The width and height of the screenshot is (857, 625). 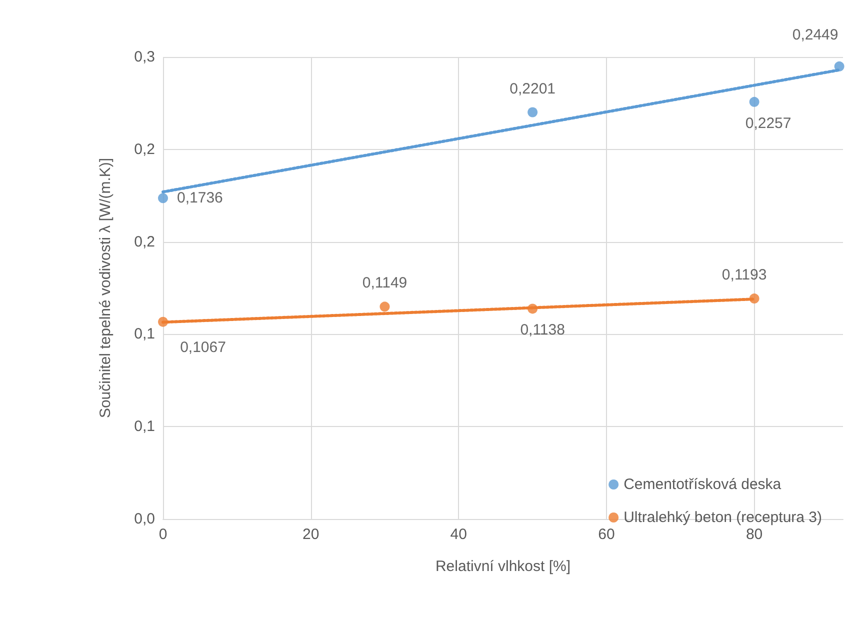 What do you see at coordinates (754, 534) in the screenshot?
I see `x-tick-label: 80` at bounding box center [754, 534].